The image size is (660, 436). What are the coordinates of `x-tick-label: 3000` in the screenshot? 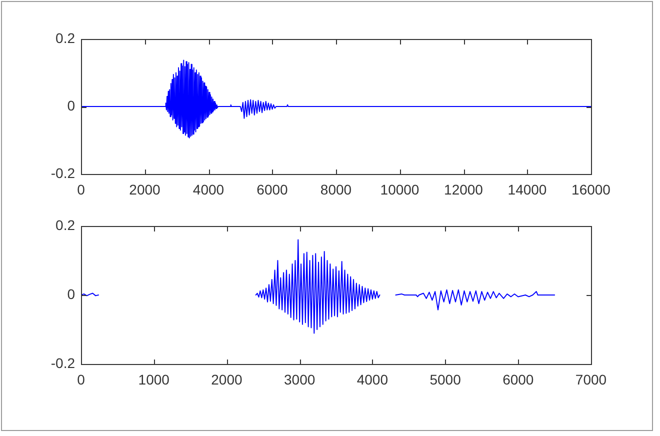 It's located at (300, 379).